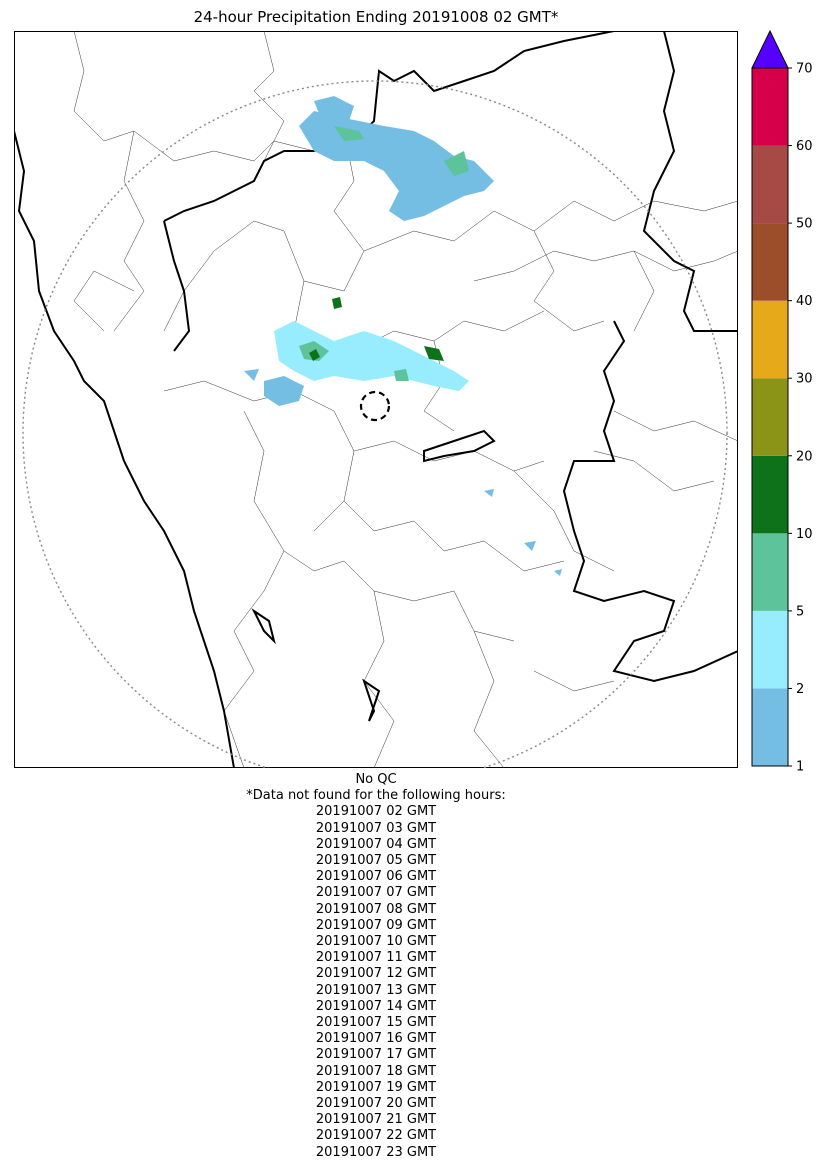 The height and width of the screenshot is (1169, 825). I want to click on colorbar-tick-label: 50, so click(804, 224).